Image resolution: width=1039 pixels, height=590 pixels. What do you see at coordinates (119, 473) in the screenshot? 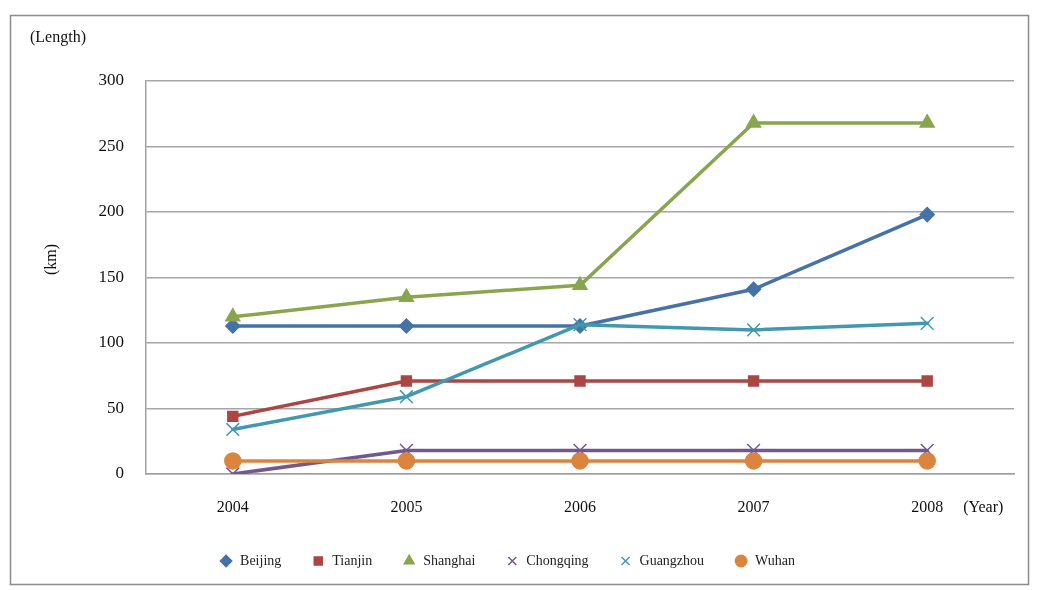
I see `y-tick-label: 0` at bounding box center [119, 473].